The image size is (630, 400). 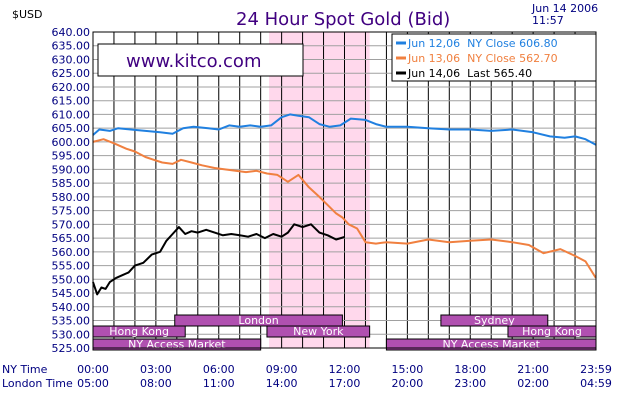 I want to click on y-tick-label: 615.00, so click(x=71, y=101).